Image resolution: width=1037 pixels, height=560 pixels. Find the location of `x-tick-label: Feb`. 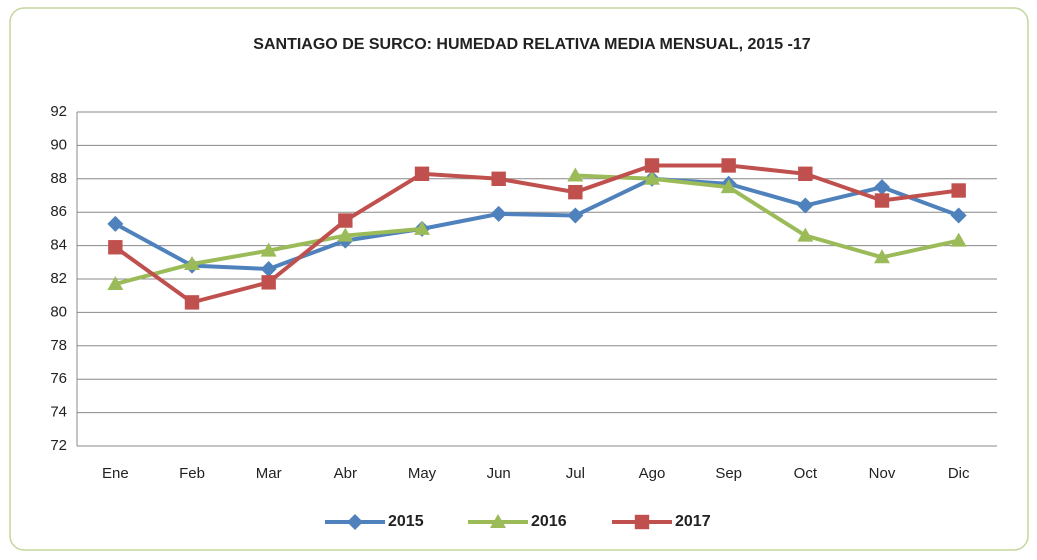

x-tick-label: Feb is located at coordinates (192, 473).